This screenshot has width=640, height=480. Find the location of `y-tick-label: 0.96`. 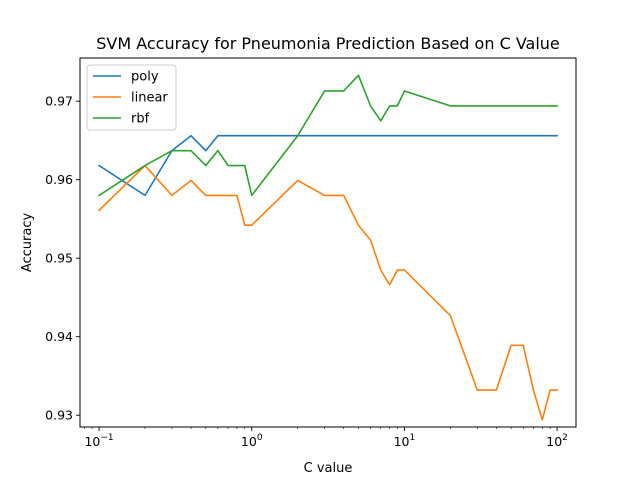

y-tick-label: 0.96 is located at coordinates (59, 179).